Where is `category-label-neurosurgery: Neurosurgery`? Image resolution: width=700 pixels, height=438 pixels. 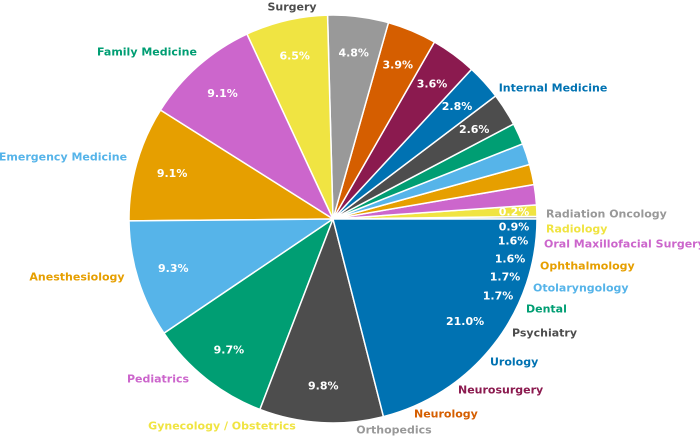
category-label-neurosurgery: Neurosurgery is located at coordinates (500, 390).